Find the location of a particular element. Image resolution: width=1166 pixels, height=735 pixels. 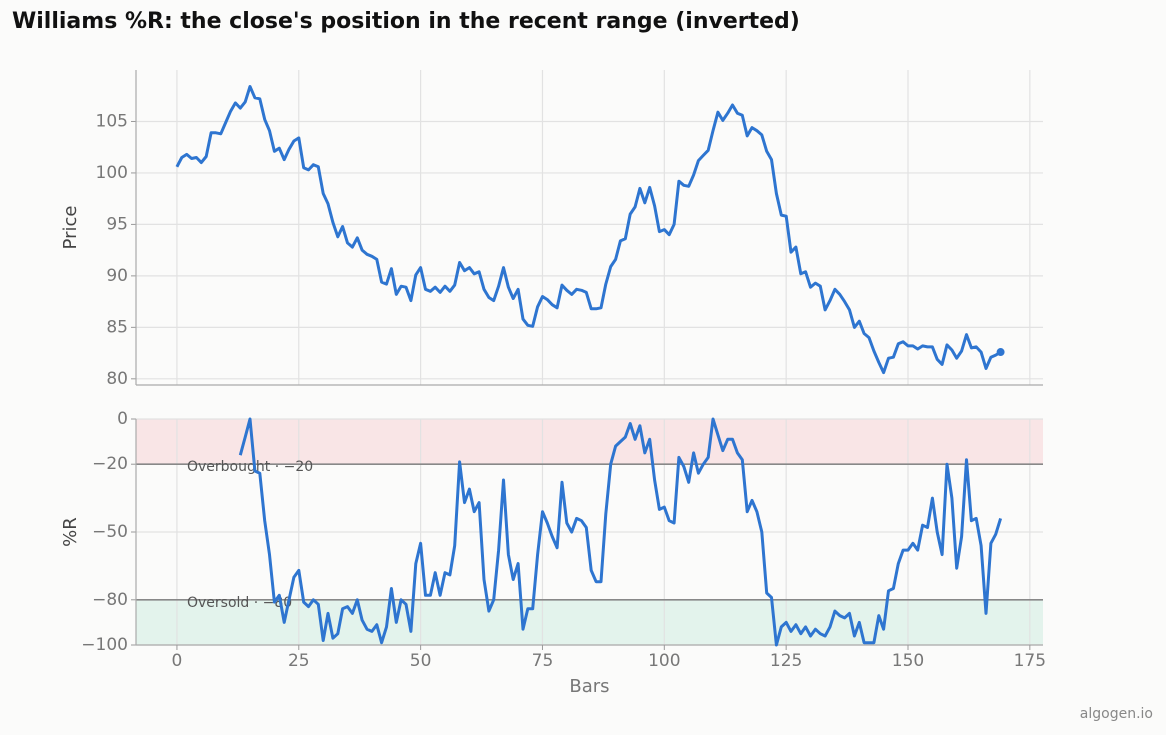

y-tick-label: 90 is located at coordinates (117, 276).